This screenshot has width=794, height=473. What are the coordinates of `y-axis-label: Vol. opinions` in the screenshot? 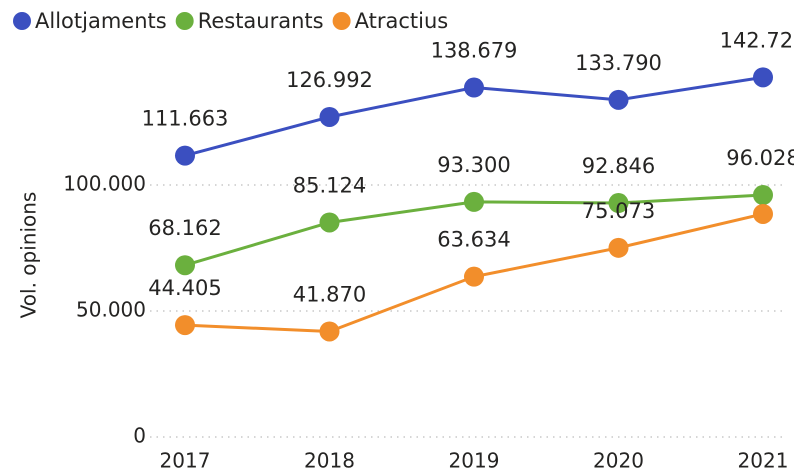 It's located at (29, 255).